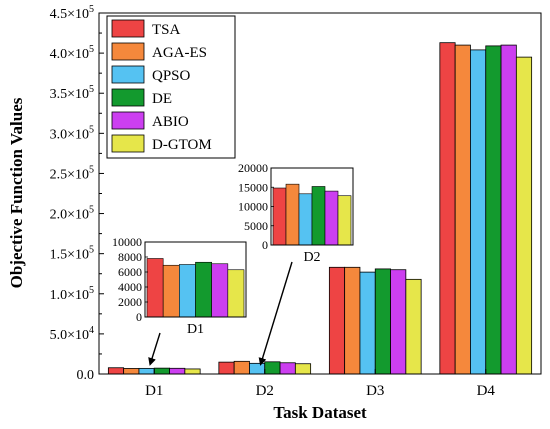  What do you see at coordinates (331, 218) in the screenshot?
I see `inset-bar-d2-abio` at bounding box center [331, 218].